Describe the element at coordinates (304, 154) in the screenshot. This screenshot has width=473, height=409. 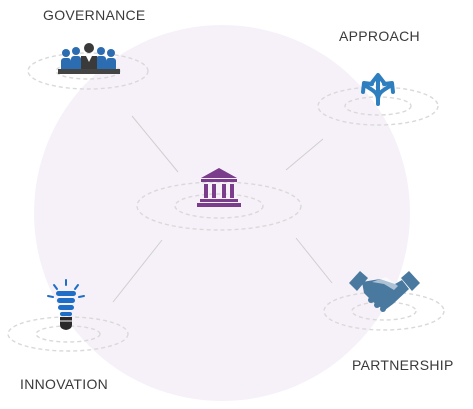
I see `connector-approach` at that location.